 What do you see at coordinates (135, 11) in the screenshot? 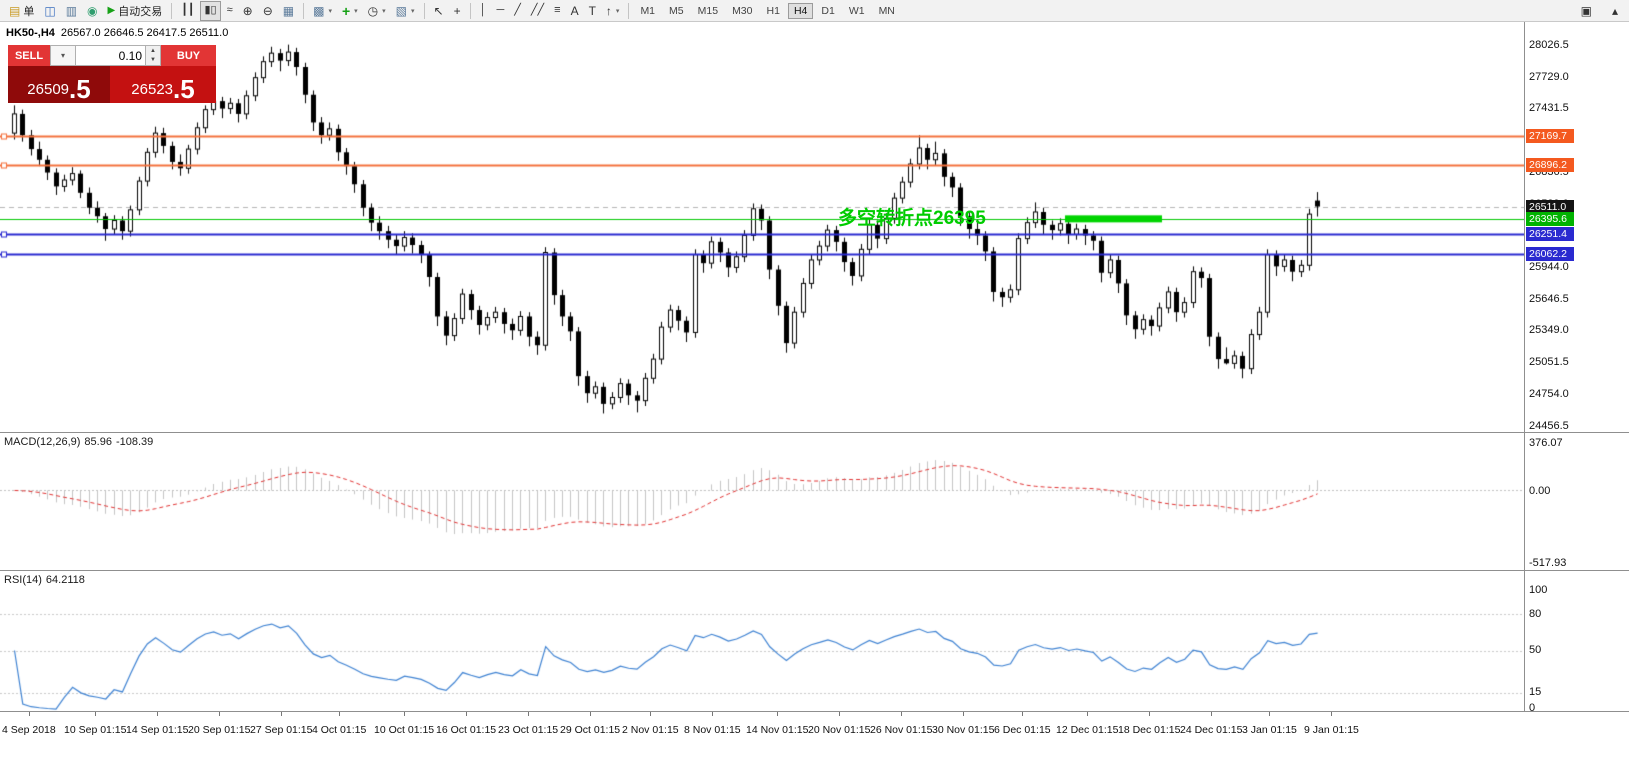
I see `autotrading-button: ▶ 自动交易` at bounding box center [135, 11].